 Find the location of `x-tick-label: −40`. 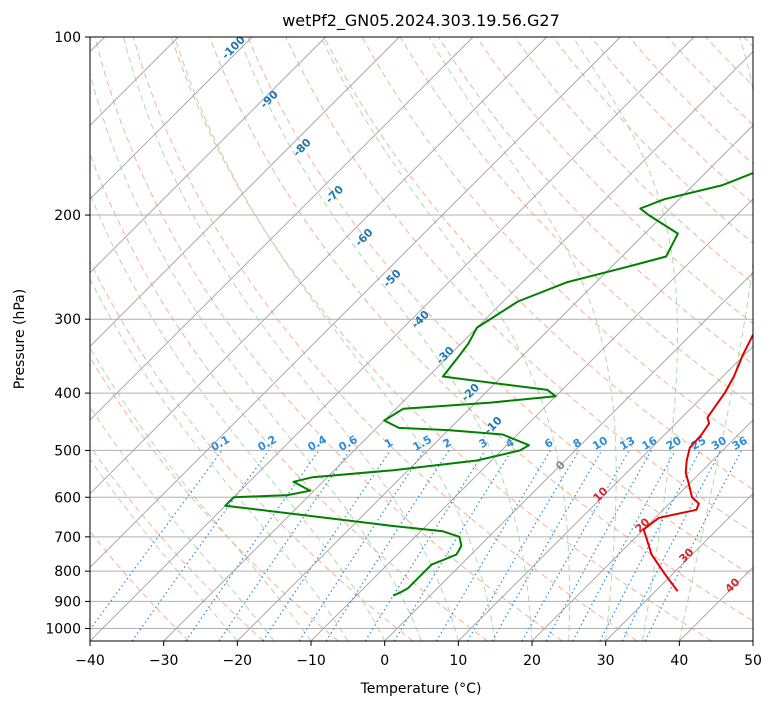

x-tick-label: −40 is located at coordinates (90, 661).